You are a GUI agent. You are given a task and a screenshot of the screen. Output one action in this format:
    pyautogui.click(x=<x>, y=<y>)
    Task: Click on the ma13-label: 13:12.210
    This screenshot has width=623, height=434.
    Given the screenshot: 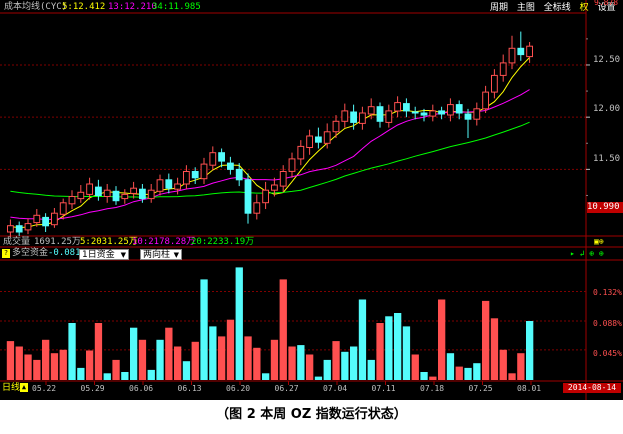 What is the action you would take?
    pyautogui.click(x=132, y=7)
    